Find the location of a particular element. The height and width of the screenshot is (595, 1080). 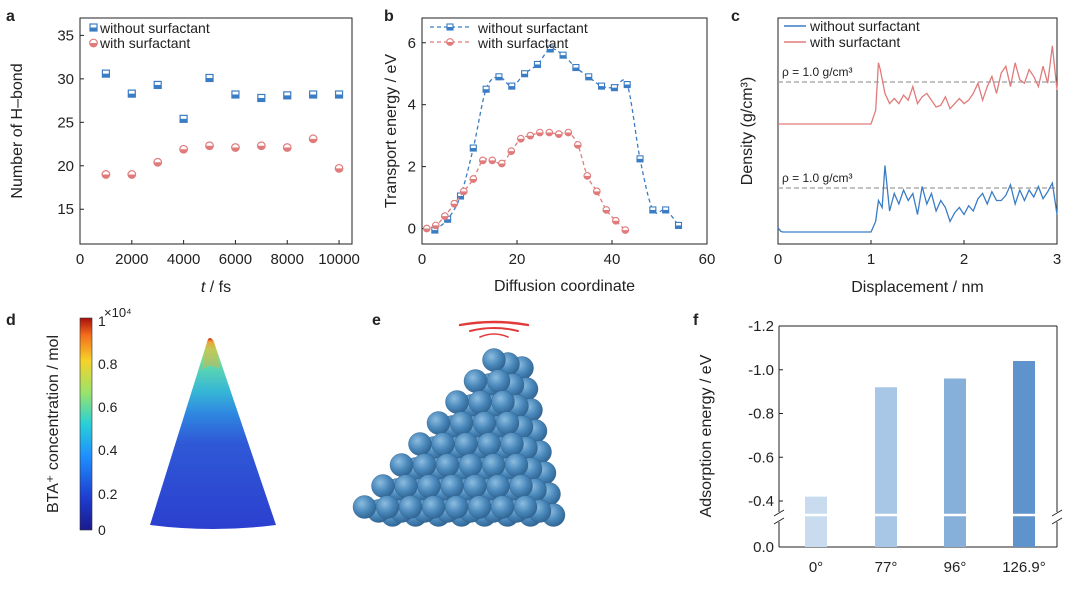

category-label: 0° is located at coordinates (816, 567).